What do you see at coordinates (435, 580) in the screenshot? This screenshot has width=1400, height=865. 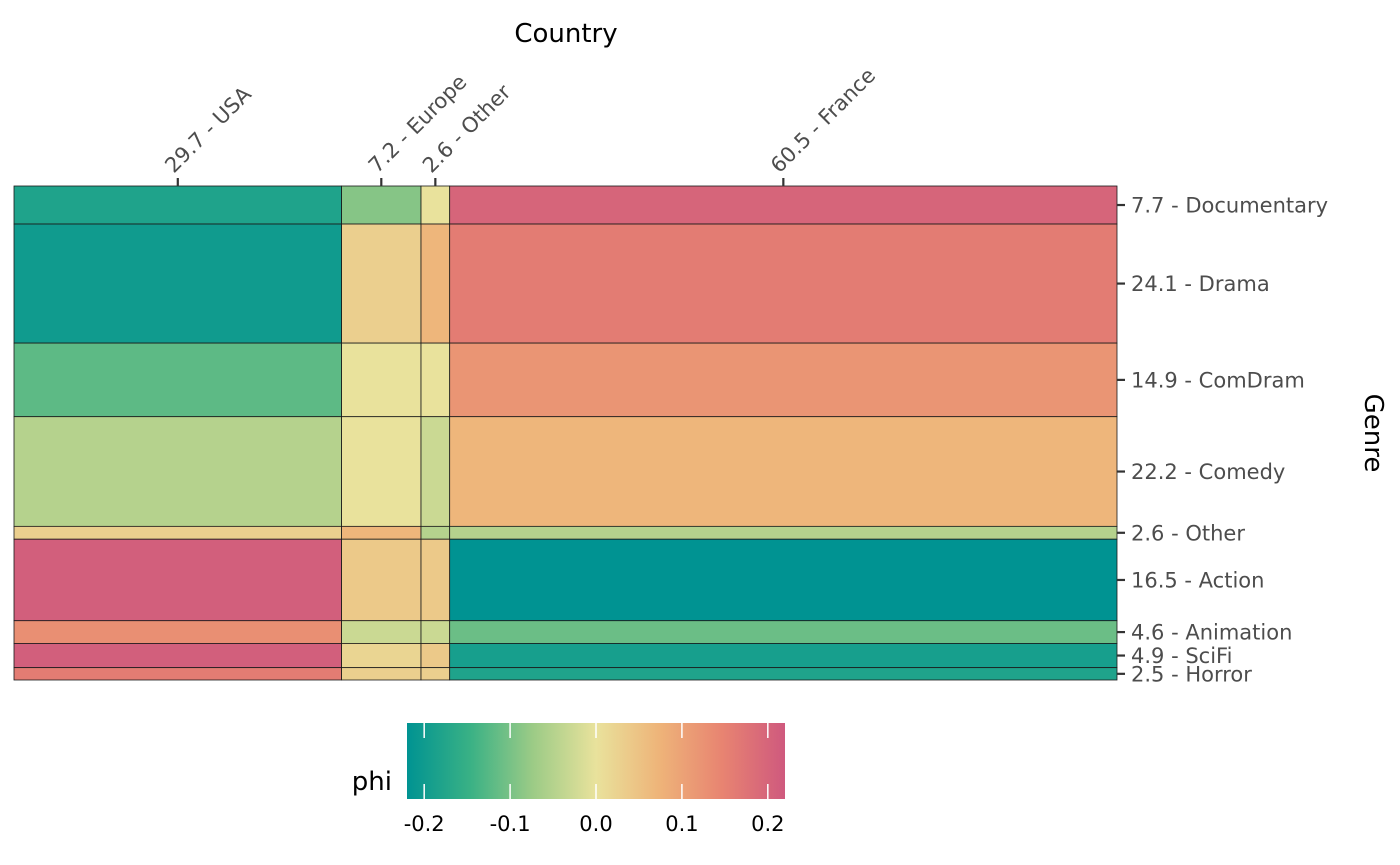 I see `cell-16-5-action-2-6-other` at bounding box center [435, 580].